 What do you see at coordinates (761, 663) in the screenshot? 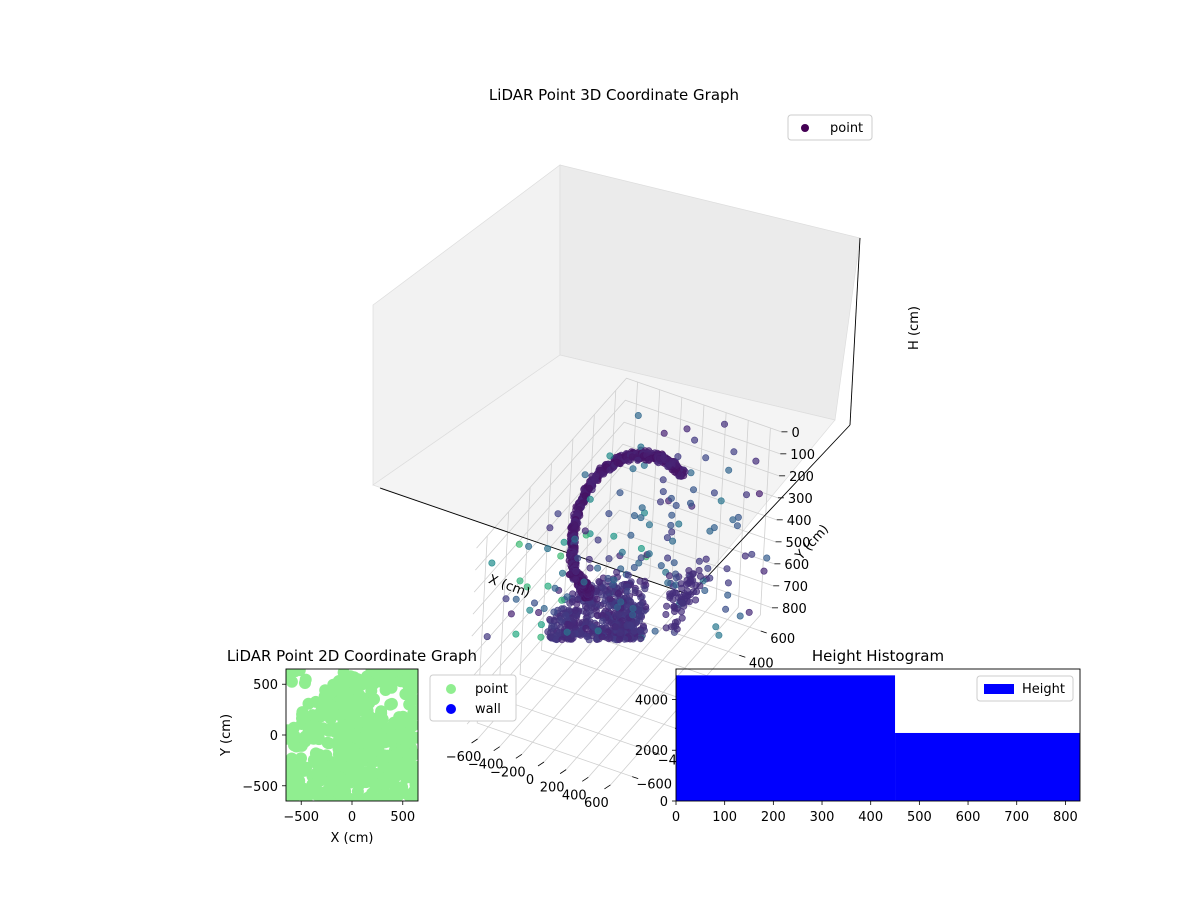
I see `y-tick-label-3d: 400` at bounding box center [761, 663].